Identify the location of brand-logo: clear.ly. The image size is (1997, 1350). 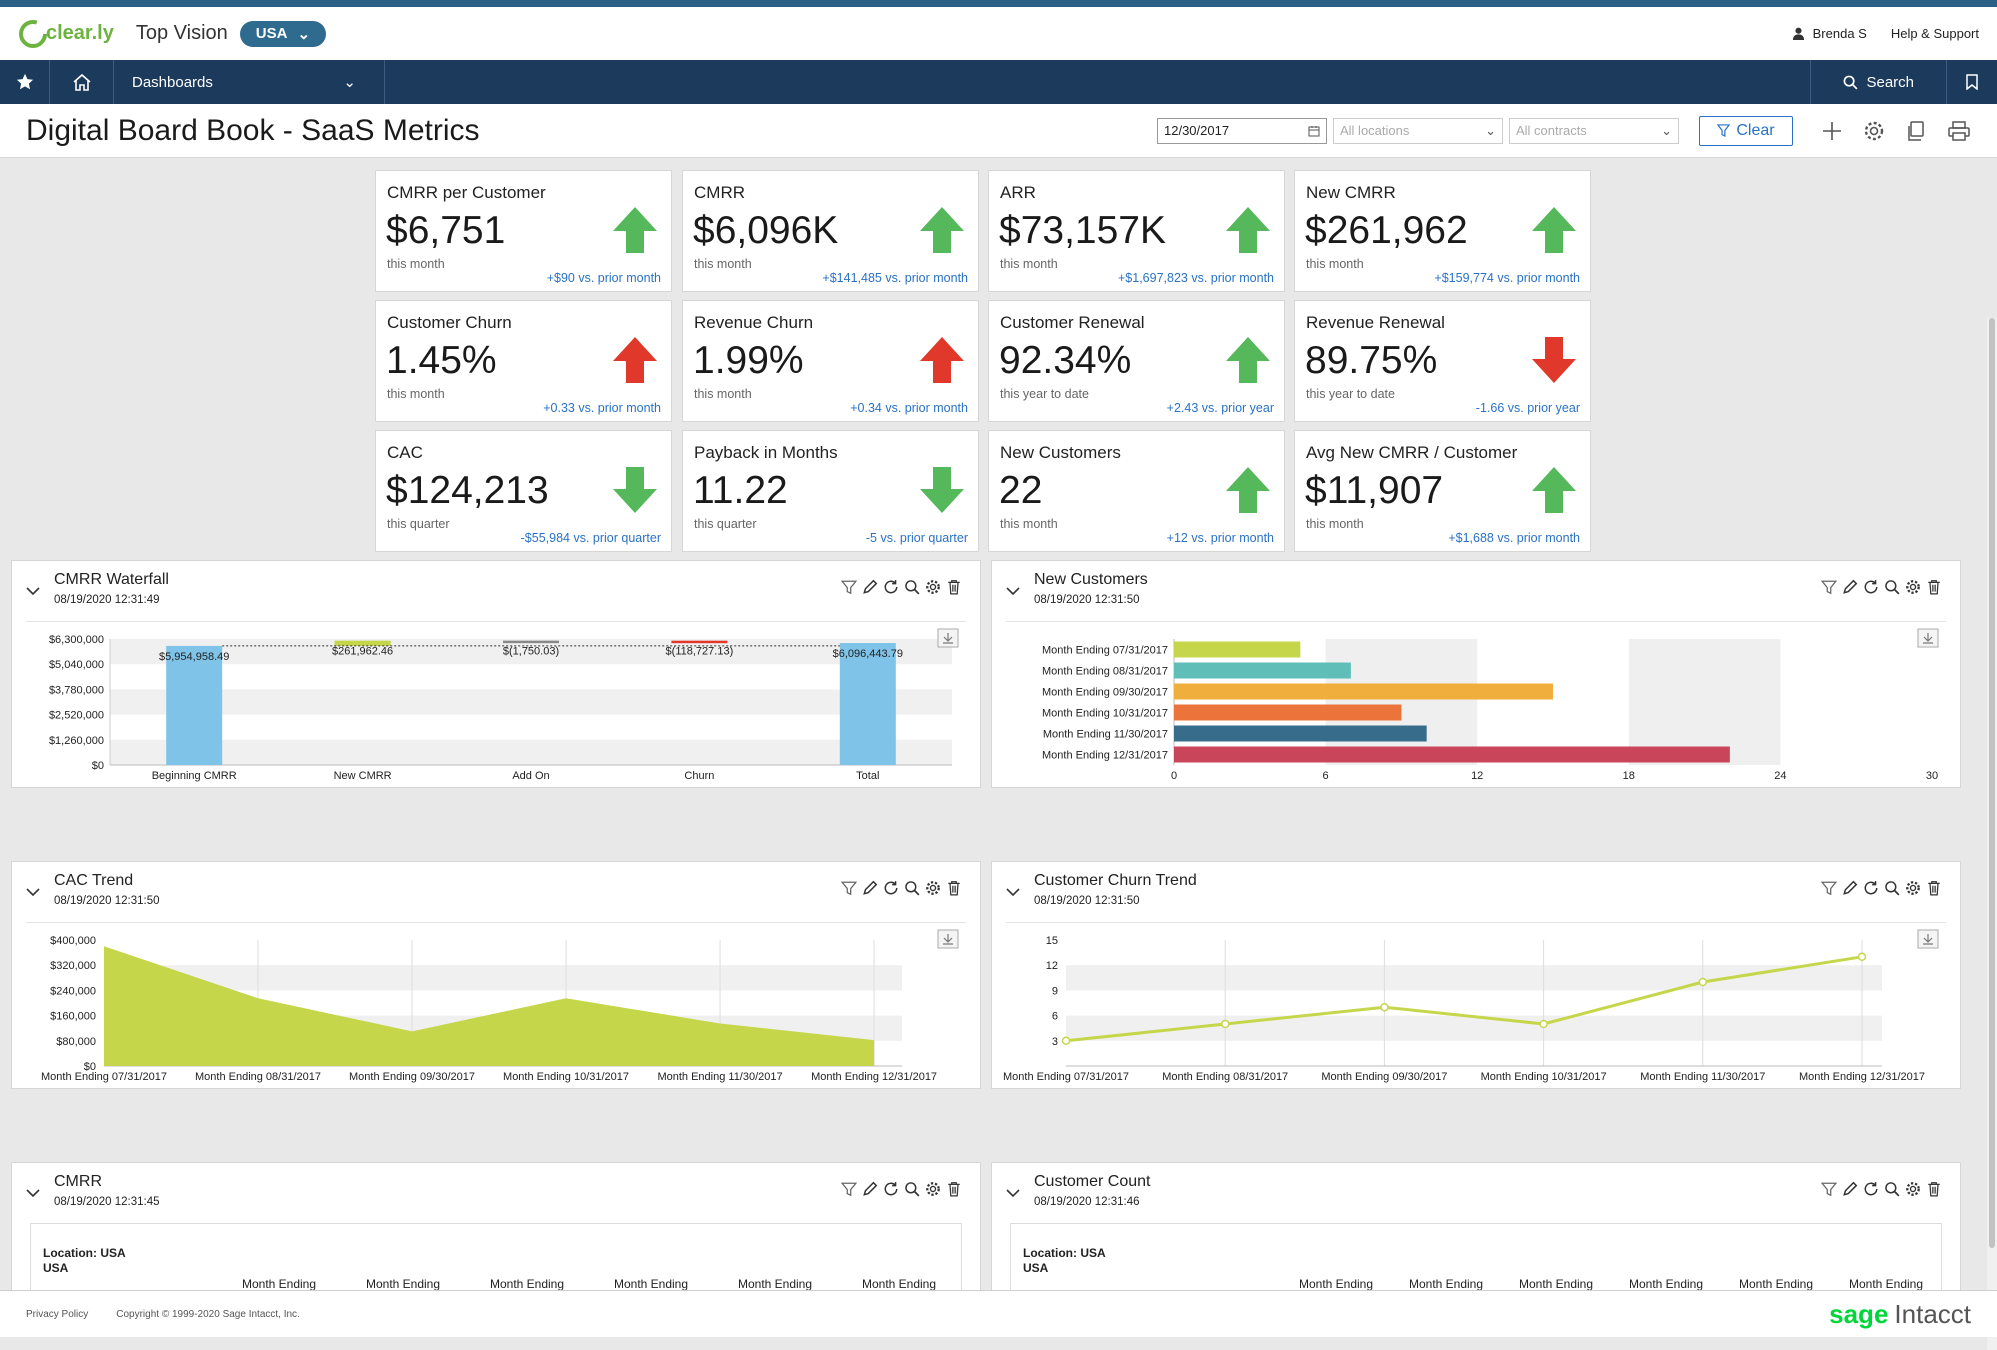
(66, 34).